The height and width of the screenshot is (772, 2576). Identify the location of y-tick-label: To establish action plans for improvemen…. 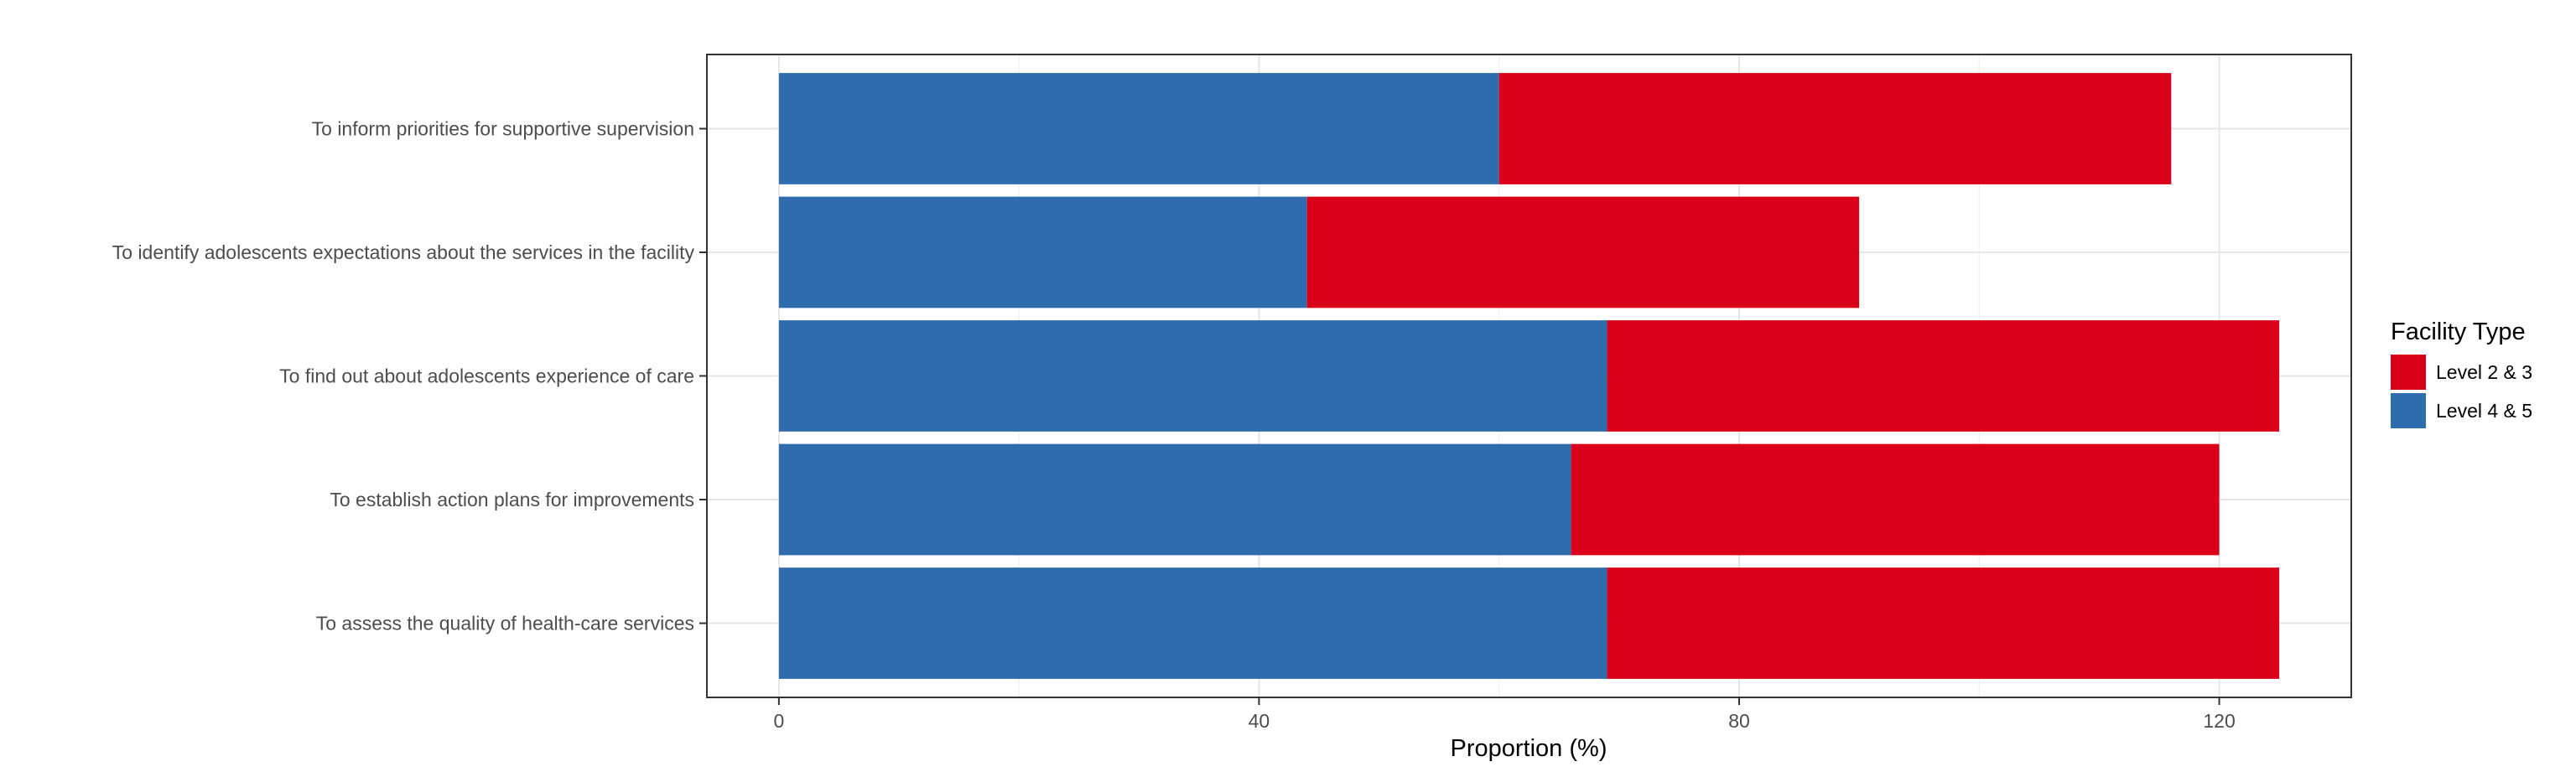
(512, 499).